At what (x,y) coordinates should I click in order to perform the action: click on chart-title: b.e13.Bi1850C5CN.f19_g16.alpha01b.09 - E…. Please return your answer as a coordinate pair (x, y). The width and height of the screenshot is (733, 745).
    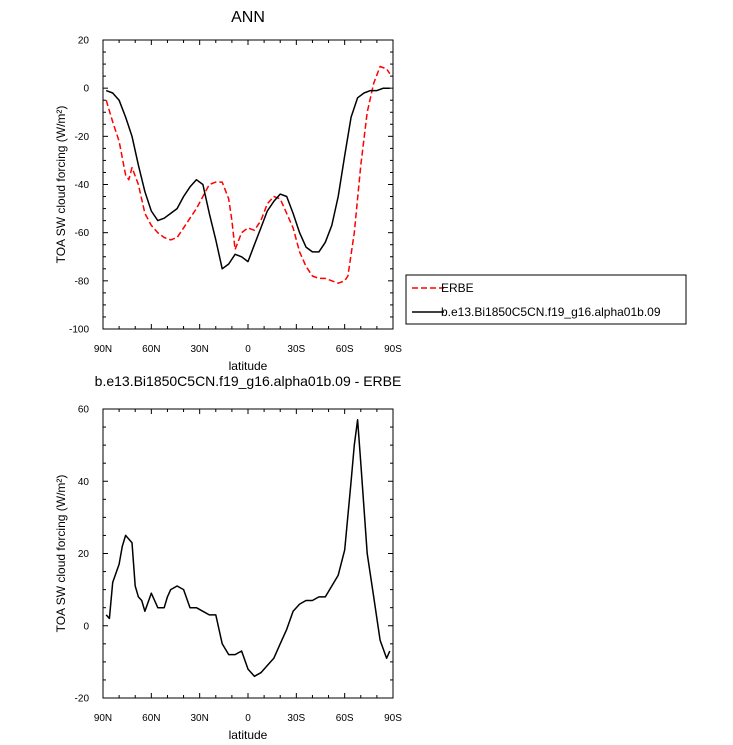
    Looking at the image, I should click on (248, 381).